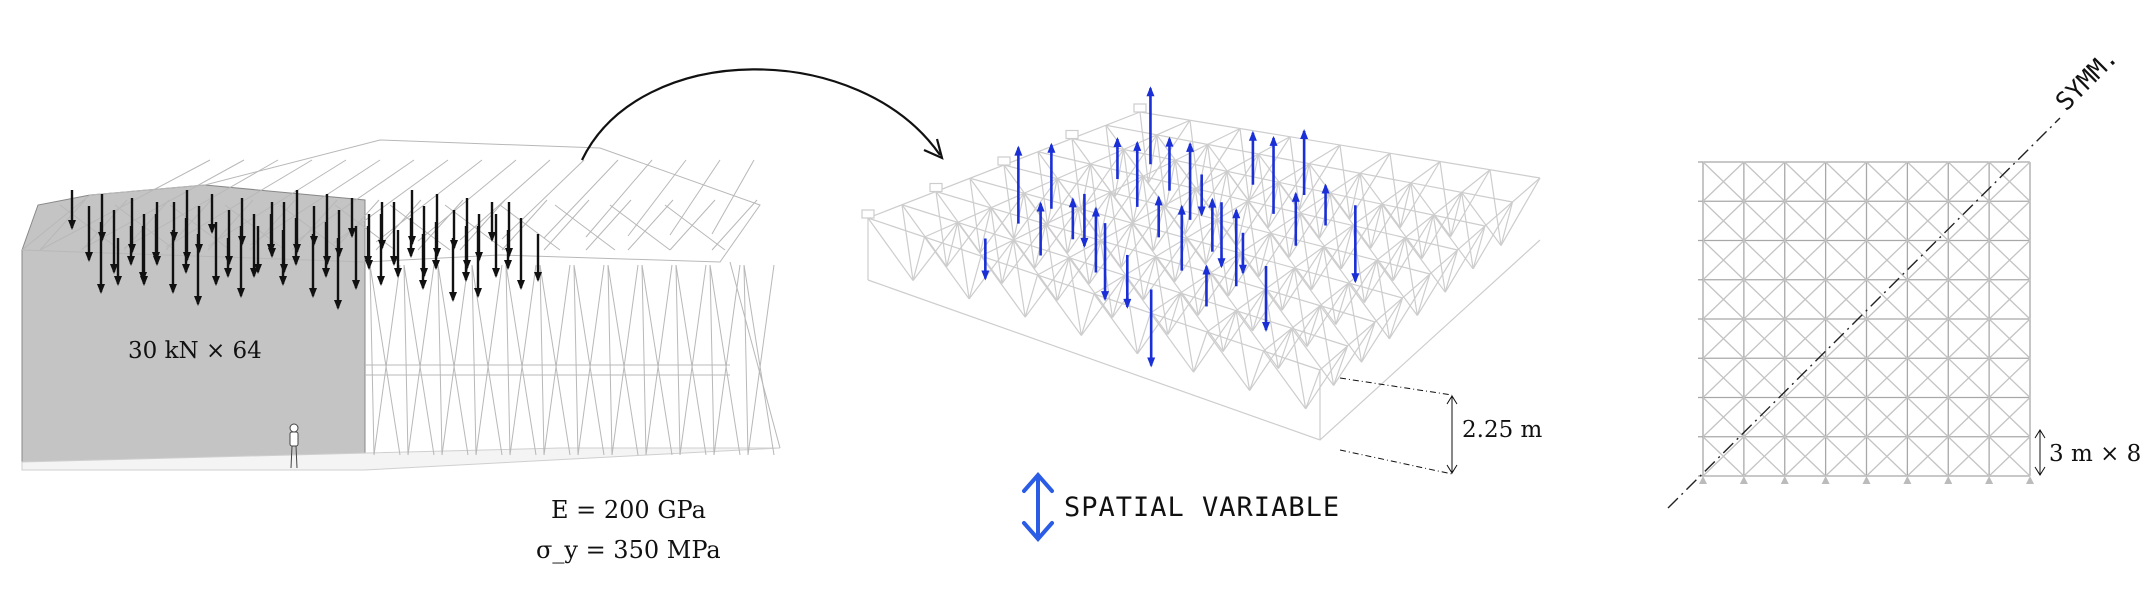  I want to click on load-label: 30 kN × 64, so click(195, 351).